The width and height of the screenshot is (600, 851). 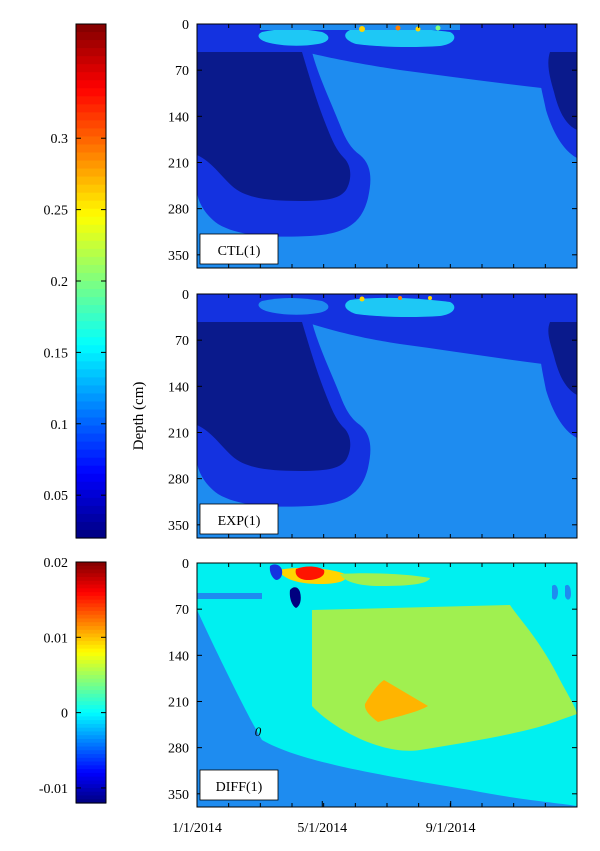 What do you see at coordinates (239, 519) in the screenshot?
I see `panel-exp-label-box: EXP(1)` at bounding box center [239, 519].